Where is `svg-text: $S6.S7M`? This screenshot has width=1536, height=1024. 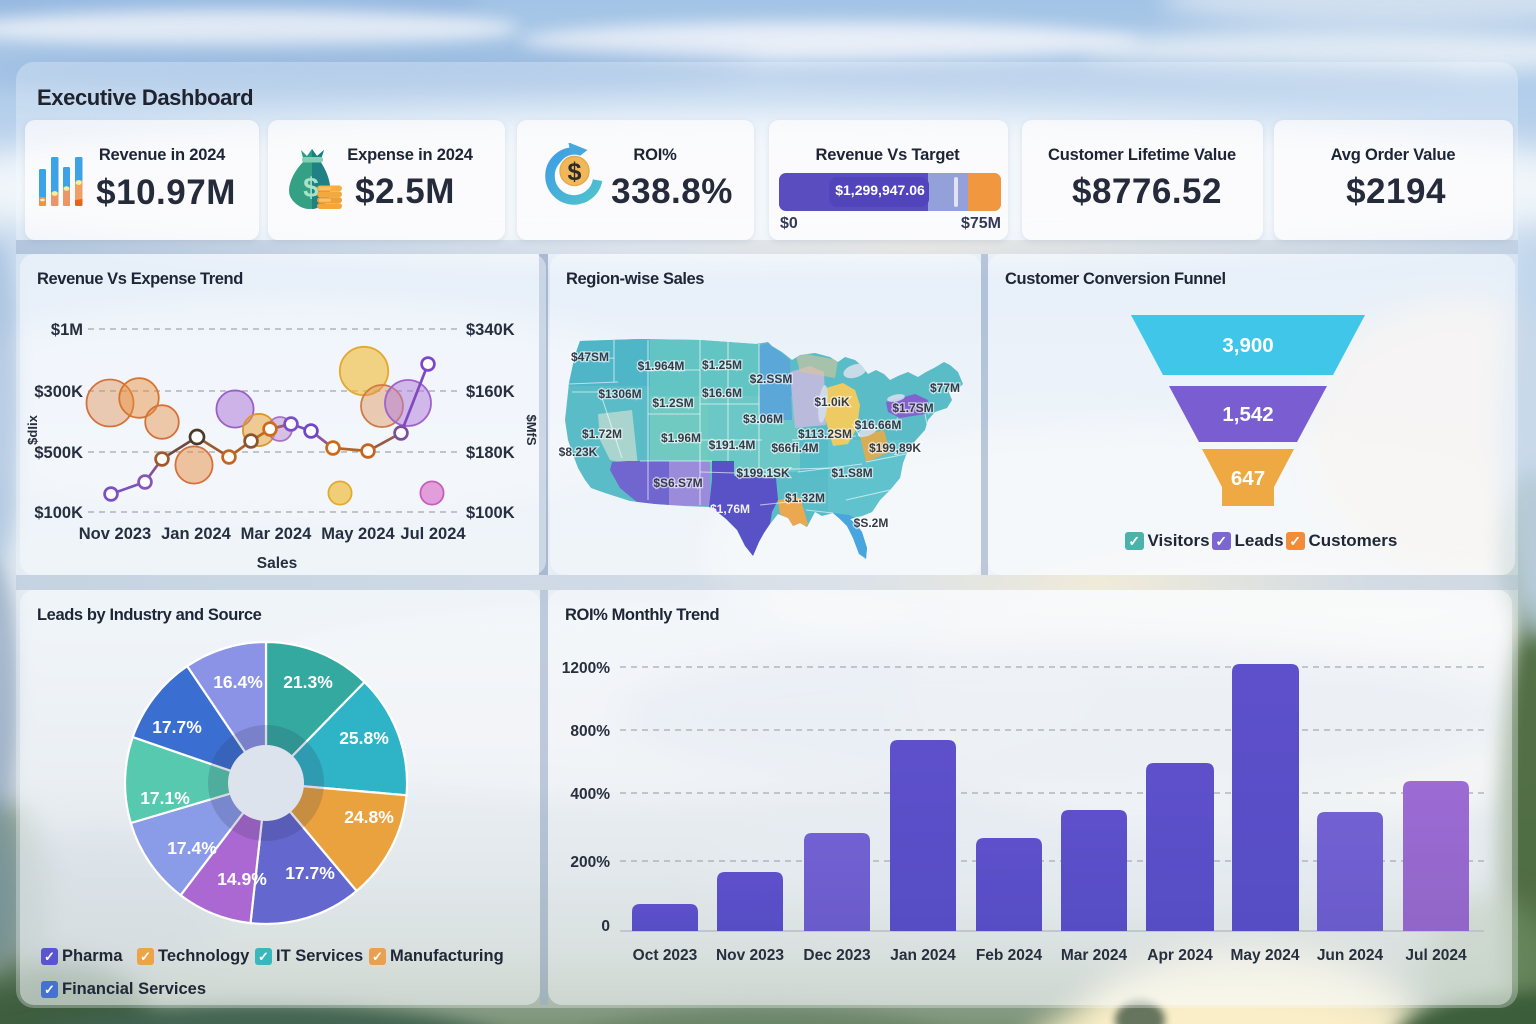 svg-text: $S6.S7M is located at coordinates (677, 483).